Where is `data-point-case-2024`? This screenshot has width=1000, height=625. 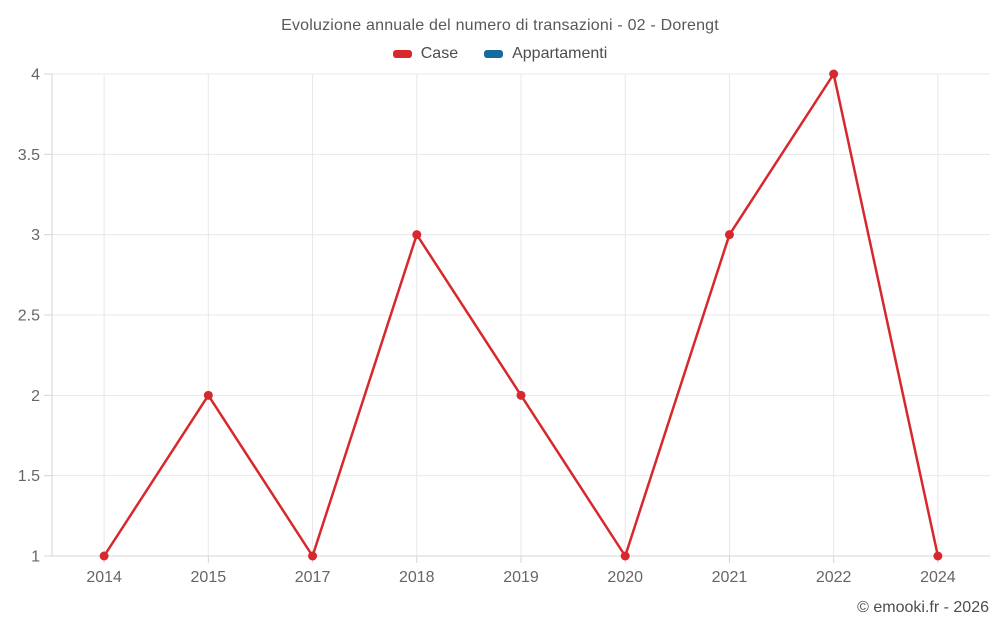 data-point-case-2024 is located at coordinates (938, 556).